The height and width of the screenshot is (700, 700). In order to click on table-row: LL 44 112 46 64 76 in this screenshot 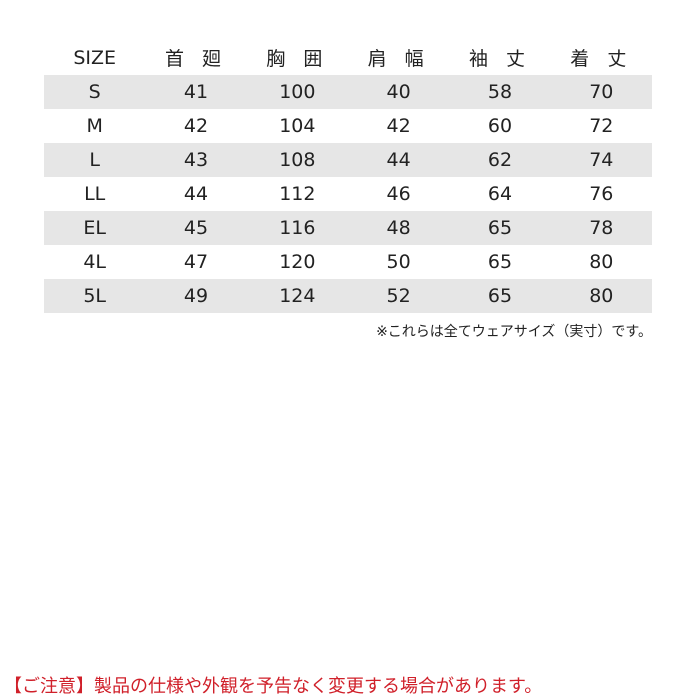, I will do `click(348, 194)`.